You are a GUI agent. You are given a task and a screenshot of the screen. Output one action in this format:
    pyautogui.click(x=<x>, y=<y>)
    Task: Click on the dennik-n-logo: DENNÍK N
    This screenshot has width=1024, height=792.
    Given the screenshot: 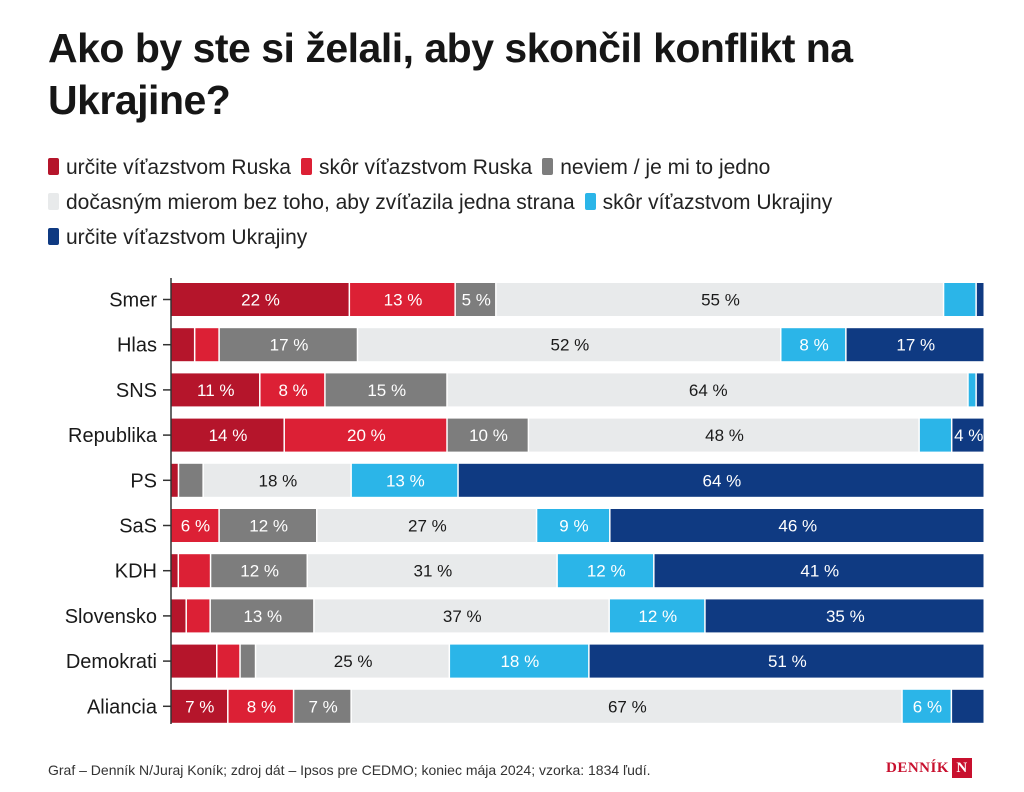 What is the action you would take?
    pyautogui.click(x=929, y=768)
    